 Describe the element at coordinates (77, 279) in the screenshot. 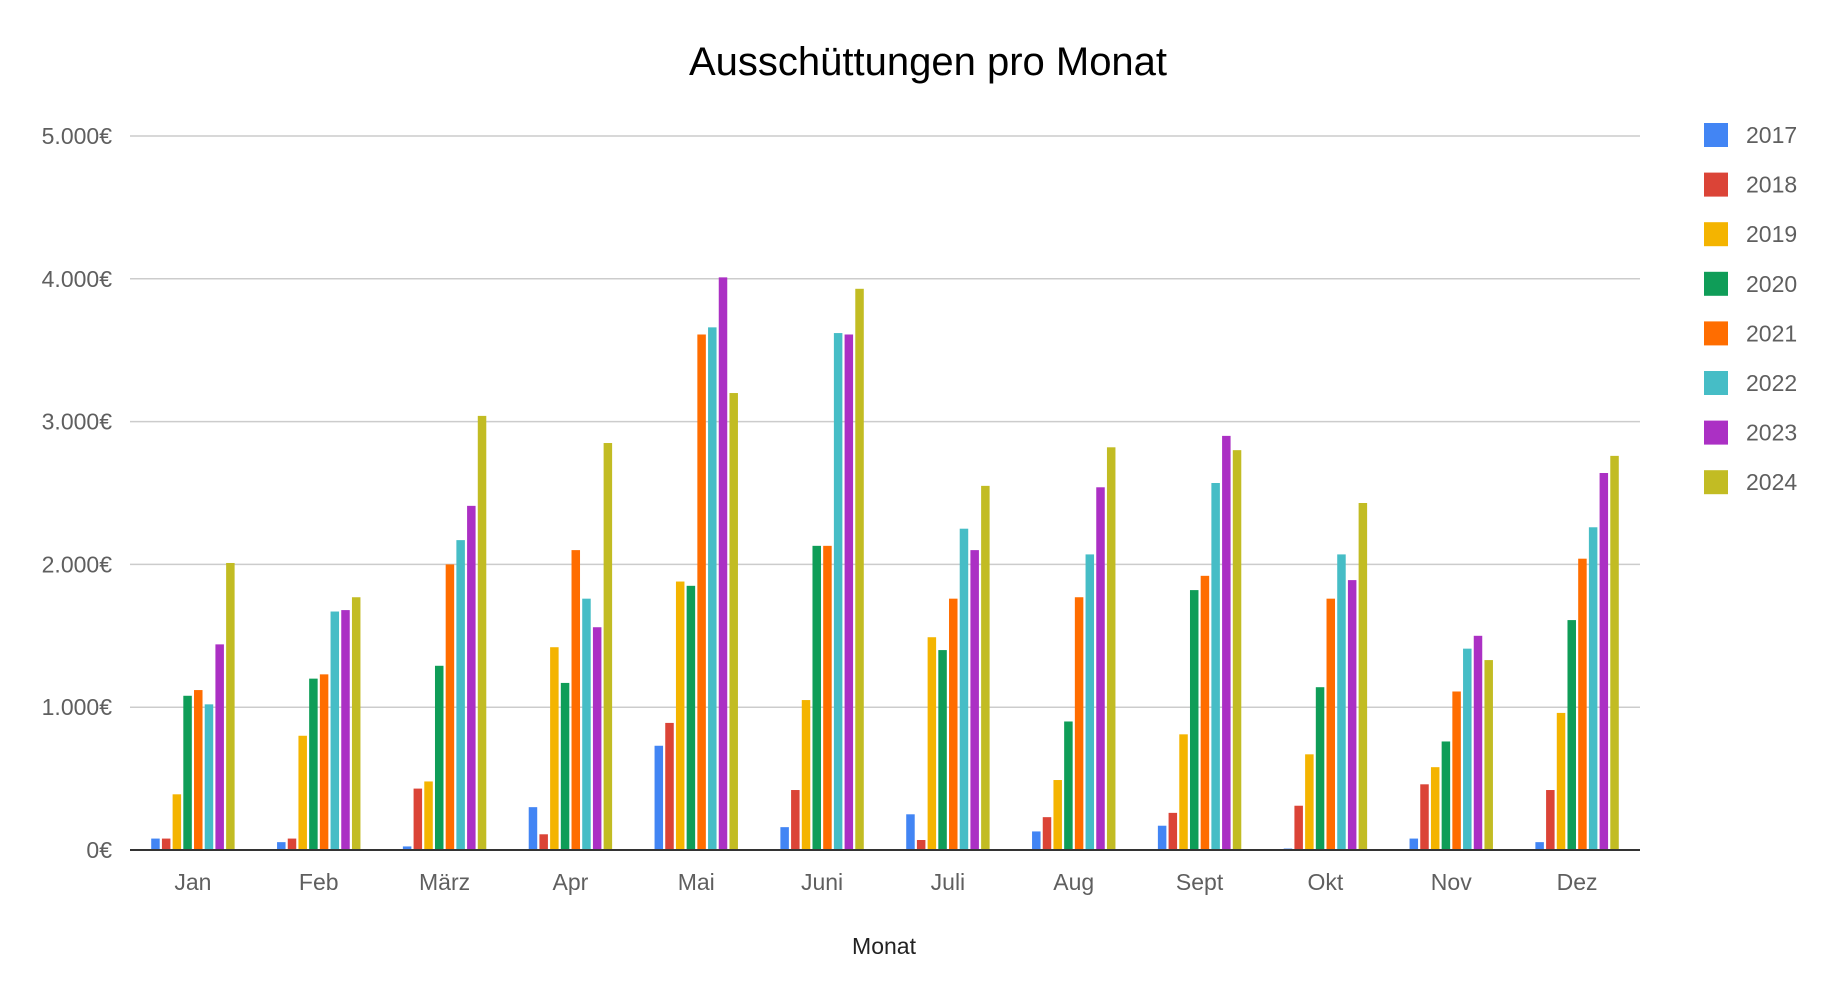

I see `y-tick-label: 4.000€` at that location.